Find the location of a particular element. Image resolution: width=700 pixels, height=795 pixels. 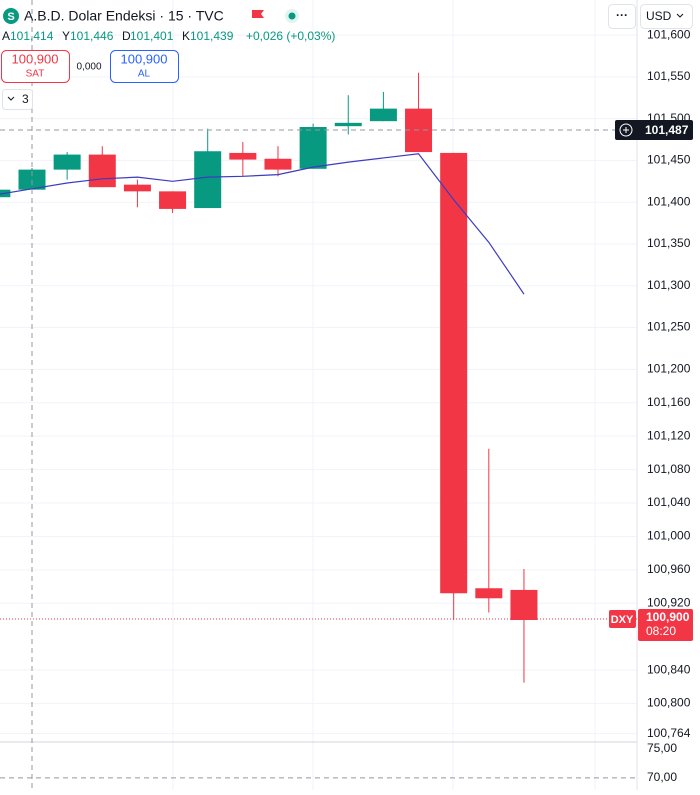

buy-label: AL is located at coordinates (144, 74).